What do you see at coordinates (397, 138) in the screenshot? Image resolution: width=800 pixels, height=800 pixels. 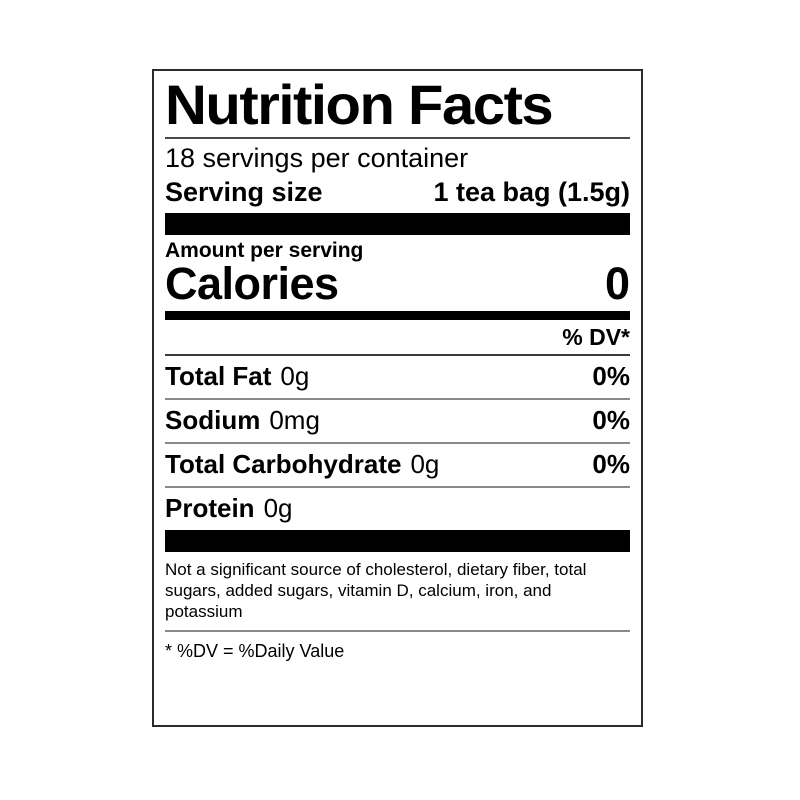 I see `title-divider` at bounding box center [397, 138].